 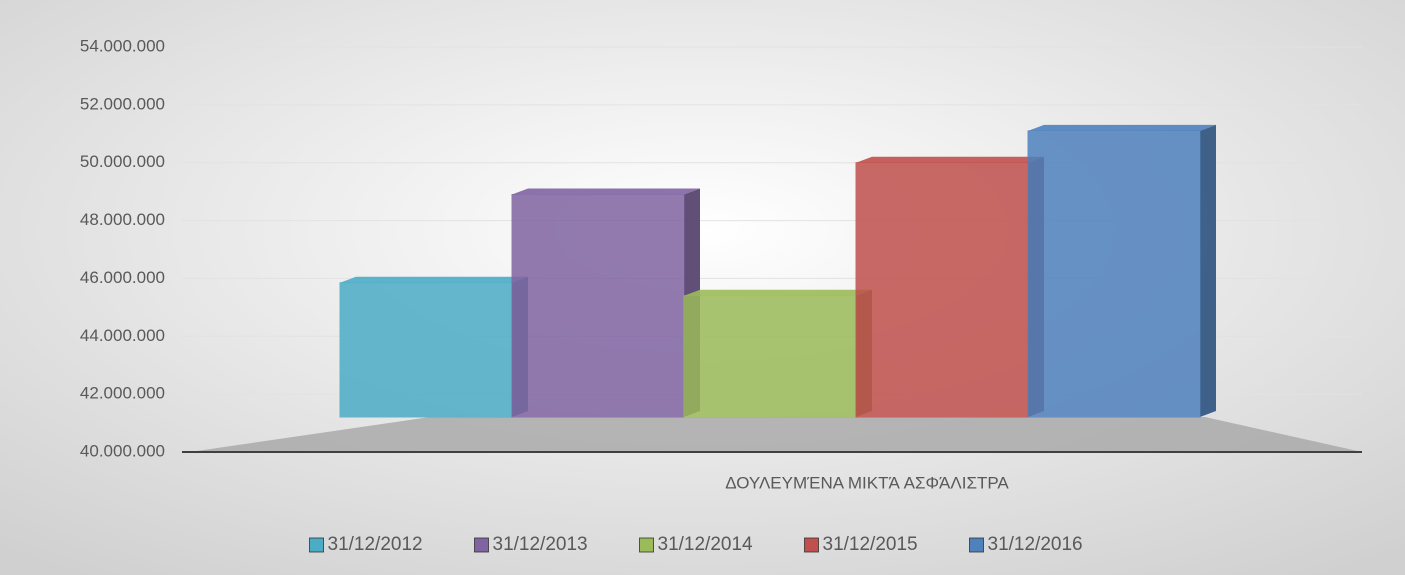 I want to click on y-tick-label: 44.000.000, so click(x=122, y=335).